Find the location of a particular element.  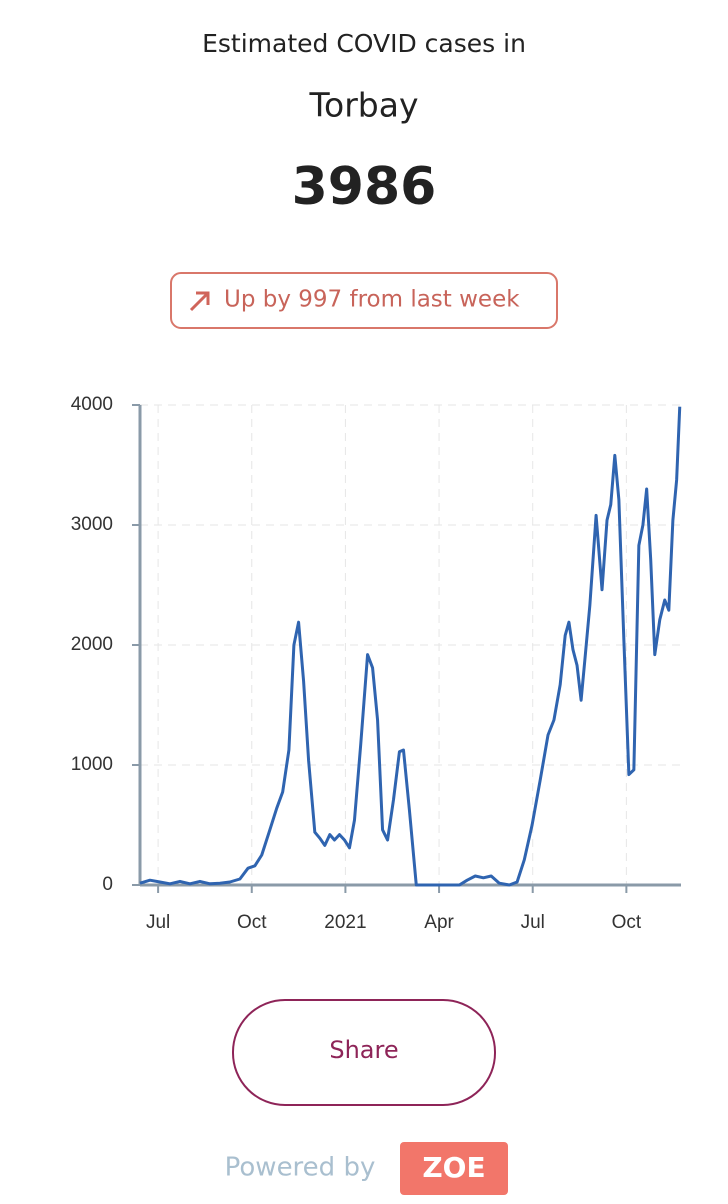

x-tick-label: Apr is located at coordinates (439, 922).